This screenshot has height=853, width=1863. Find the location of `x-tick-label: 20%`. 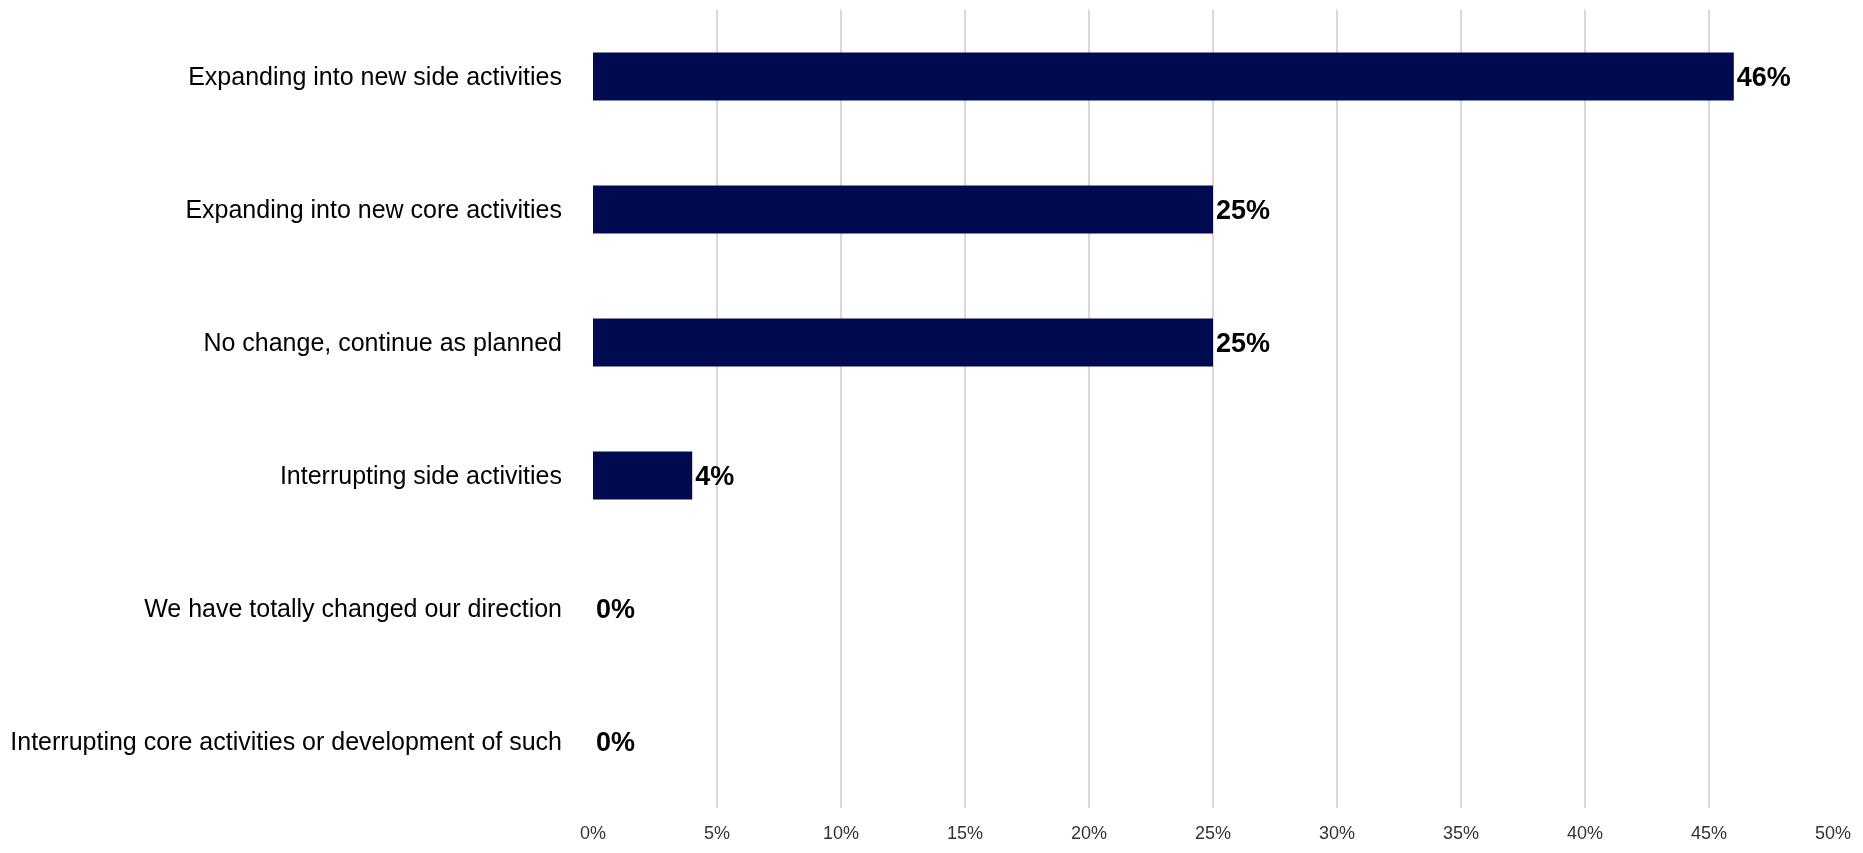

x-tick-label: 20% is located at coordinates (1089, 833).